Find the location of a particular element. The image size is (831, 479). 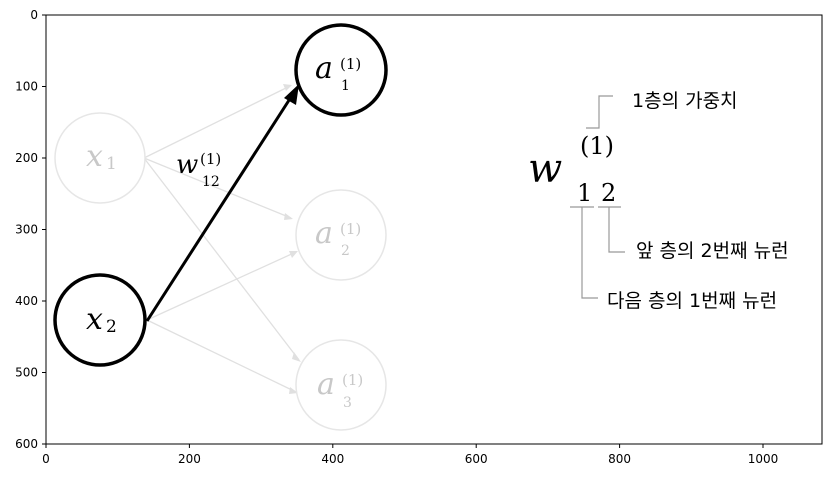

x-tick-label-600: 600 is located at coordinates (476, 459).